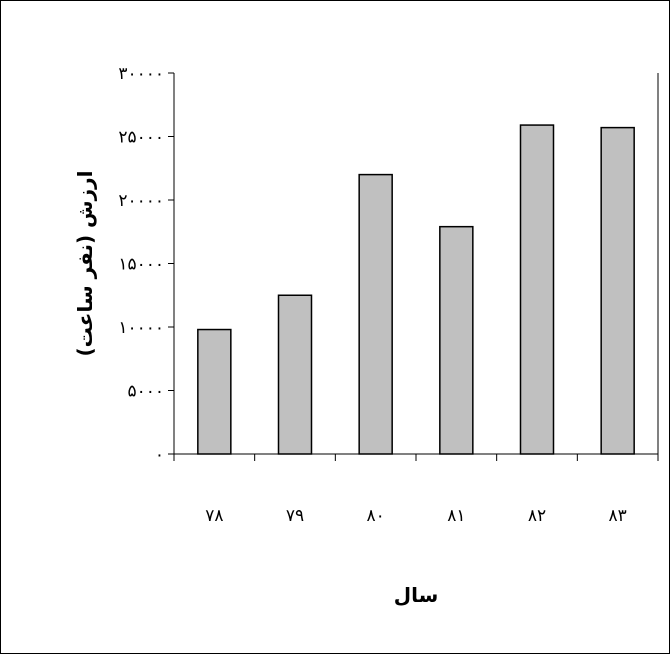 The image size is (670, 654). Describe the element at coordinates (214, 516) in the screenshot. I see `x-tick-label: ۷۸` at that location.